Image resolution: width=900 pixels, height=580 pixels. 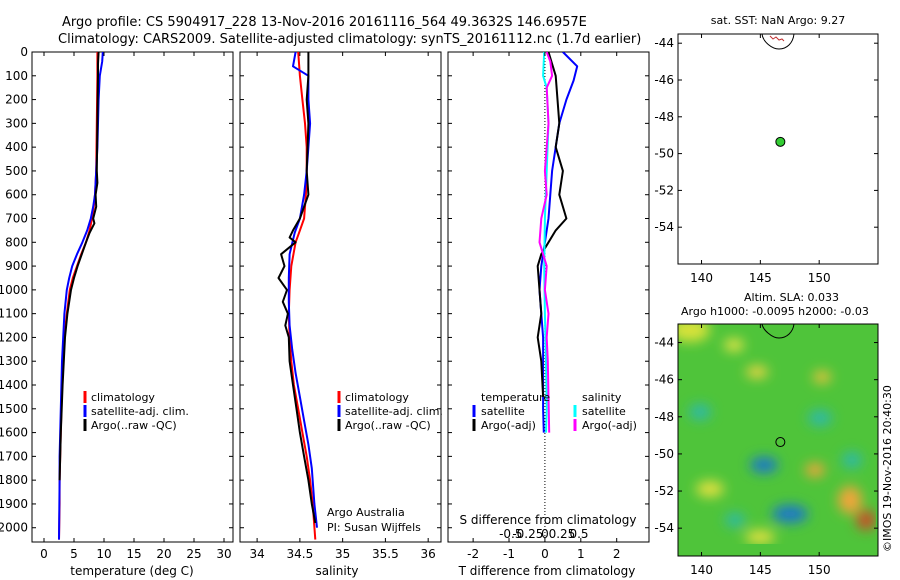 I want to click on sst-map-frame, so click(x=778, y=149).